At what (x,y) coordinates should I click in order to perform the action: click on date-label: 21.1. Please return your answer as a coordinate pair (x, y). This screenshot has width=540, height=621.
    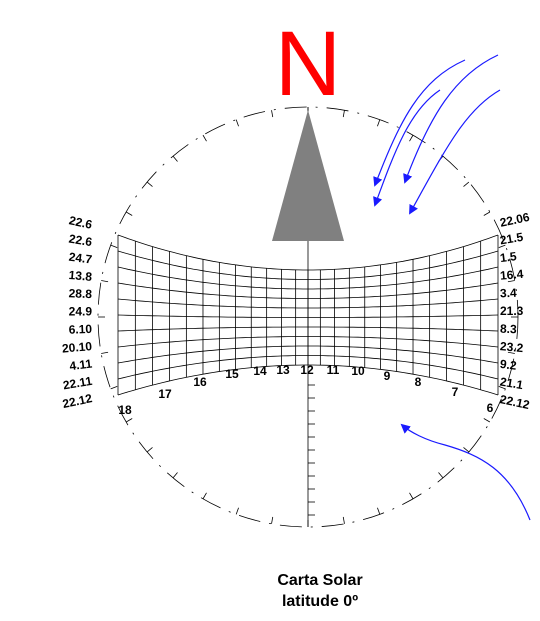
    Looking at the image, I should click on (512, 383).